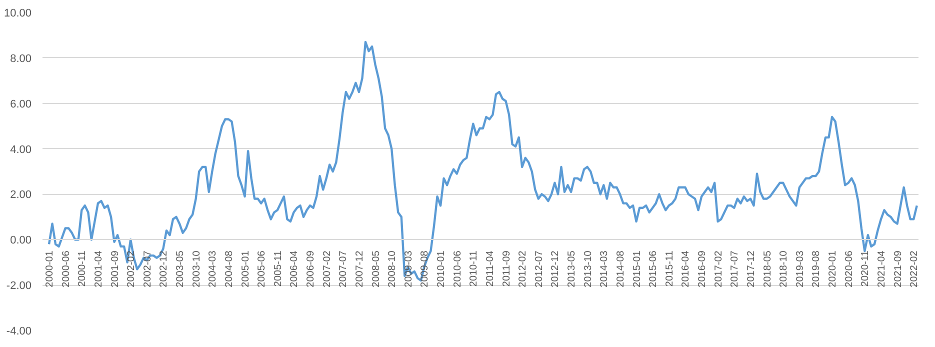 This screenshot has width=935, height=347. Describe the element at coordinates (425, 269) in the screenshot. I see `x-tick-label: 2009-08` at that location.